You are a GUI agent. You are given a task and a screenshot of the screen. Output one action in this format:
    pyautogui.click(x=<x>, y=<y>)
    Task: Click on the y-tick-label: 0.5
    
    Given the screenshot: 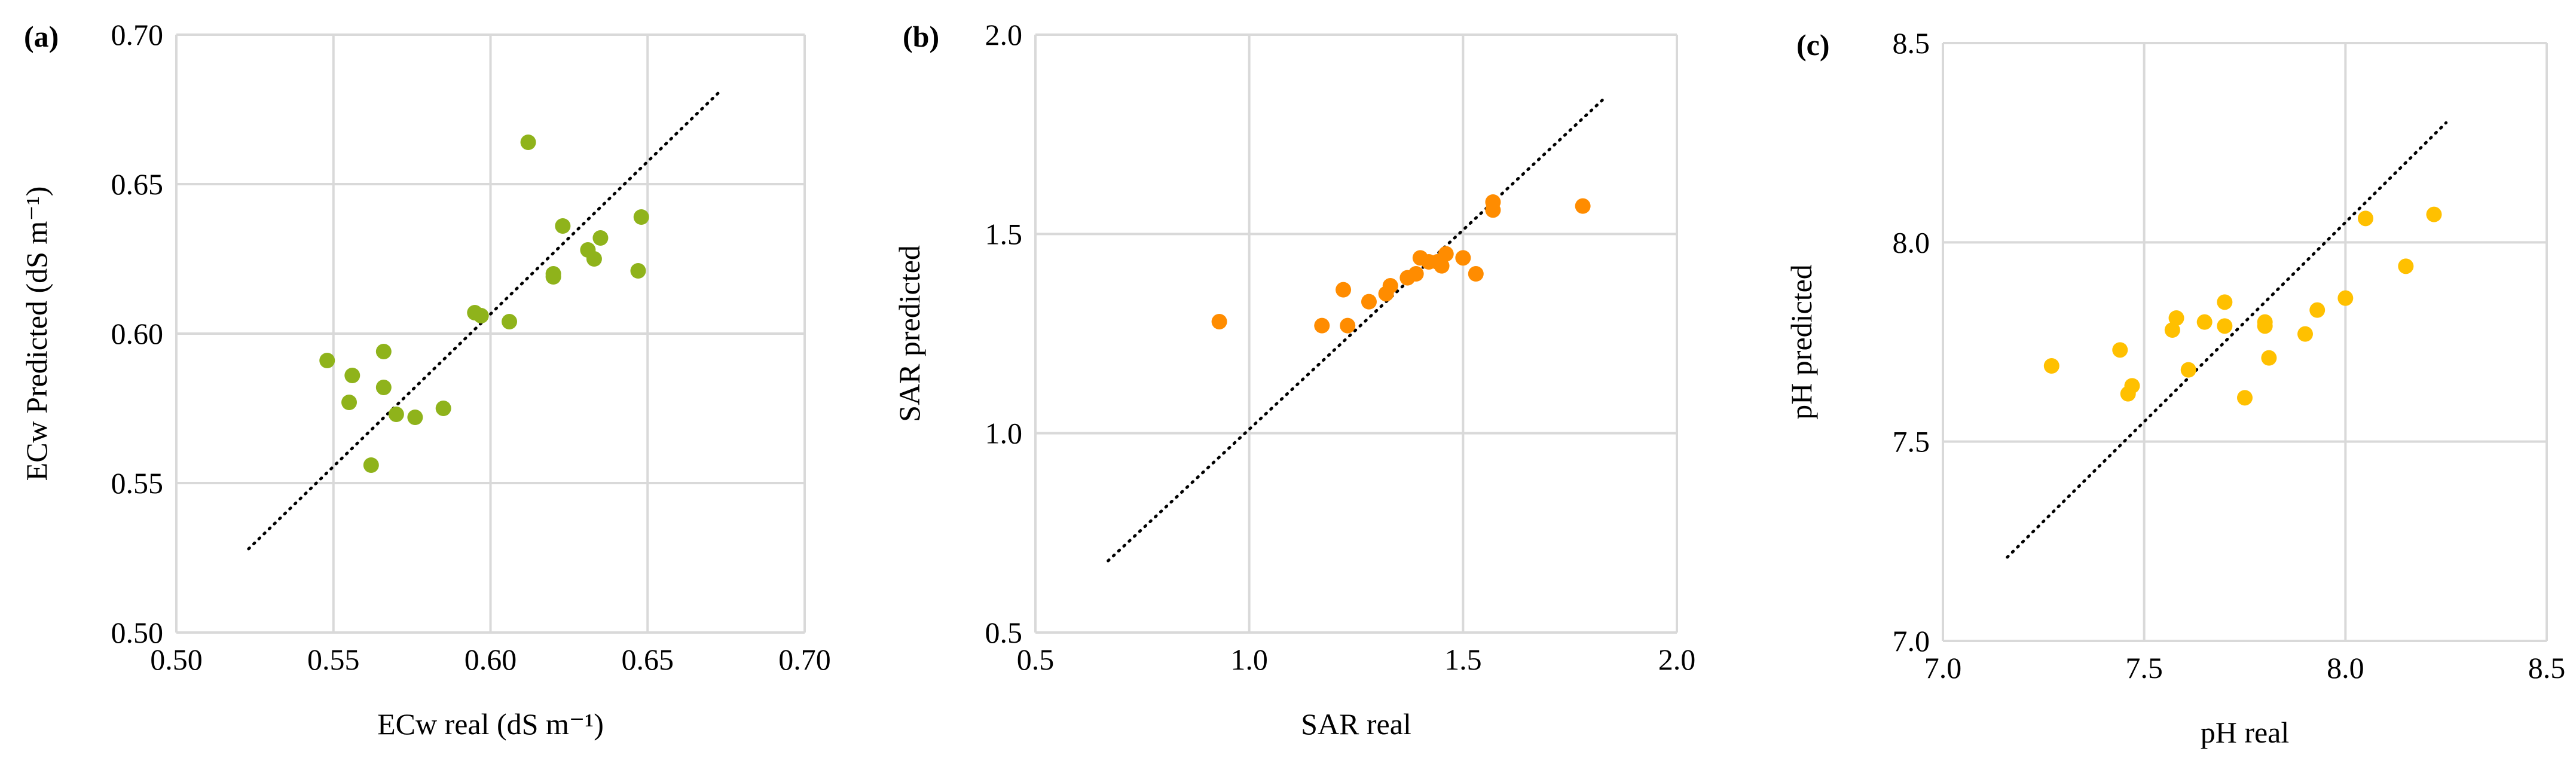 What is the action you would take?
    pyautogui.click(x=1004, y=632)
    